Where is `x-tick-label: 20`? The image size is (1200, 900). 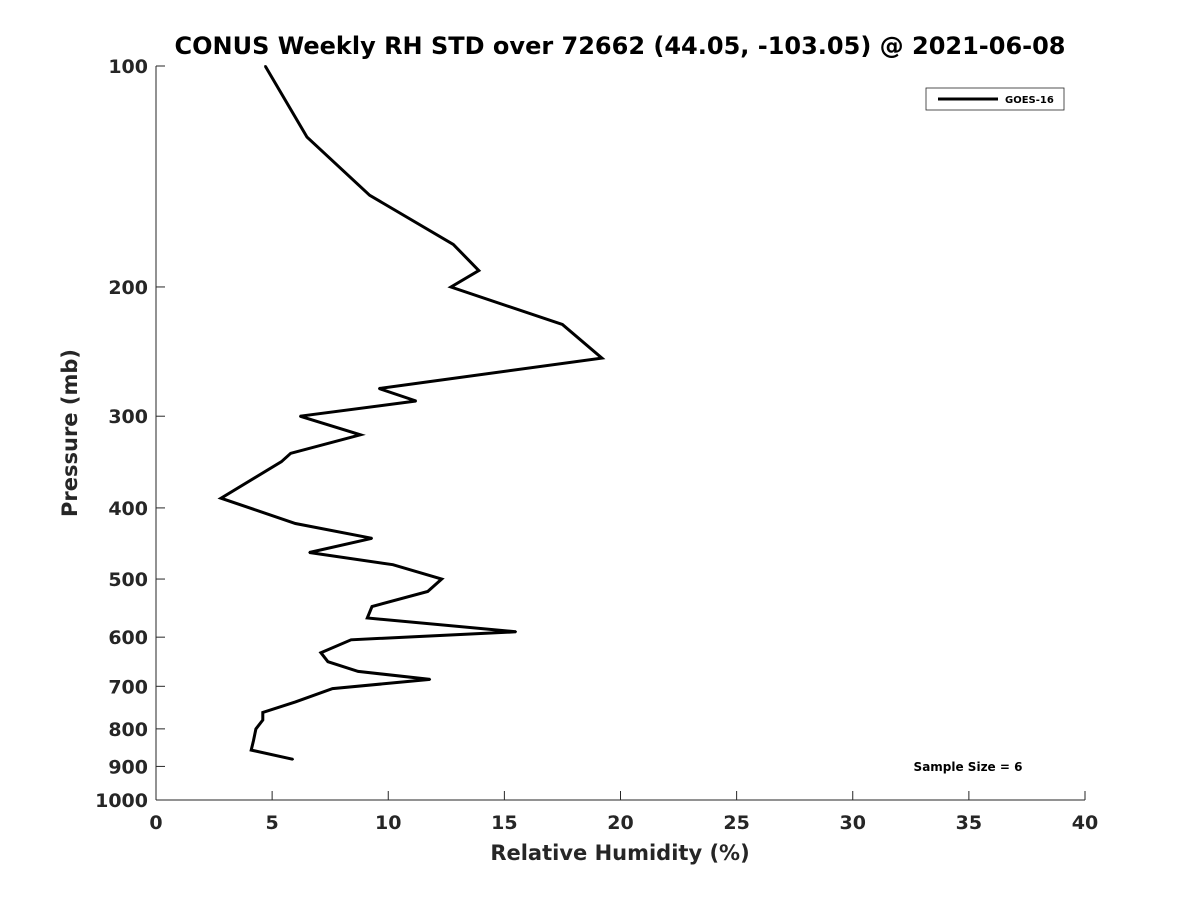 x-tick-label: 20 is located at coordinates (620, 823).